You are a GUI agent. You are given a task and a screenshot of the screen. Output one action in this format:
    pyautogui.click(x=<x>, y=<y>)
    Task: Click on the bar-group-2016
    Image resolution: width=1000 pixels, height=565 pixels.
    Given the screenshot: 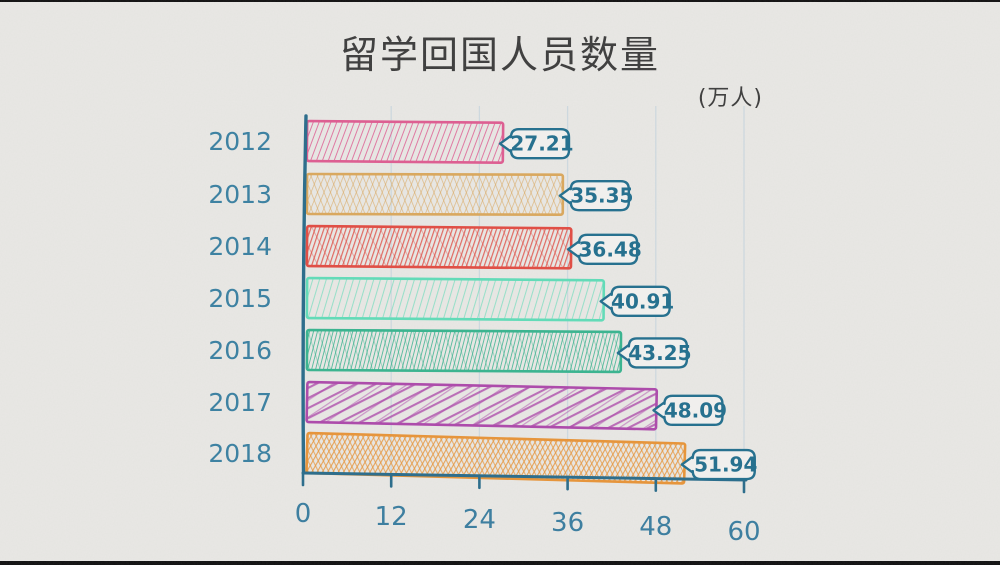 What is the action you would take?
    pyautogui.click(x=464, y=351)
    